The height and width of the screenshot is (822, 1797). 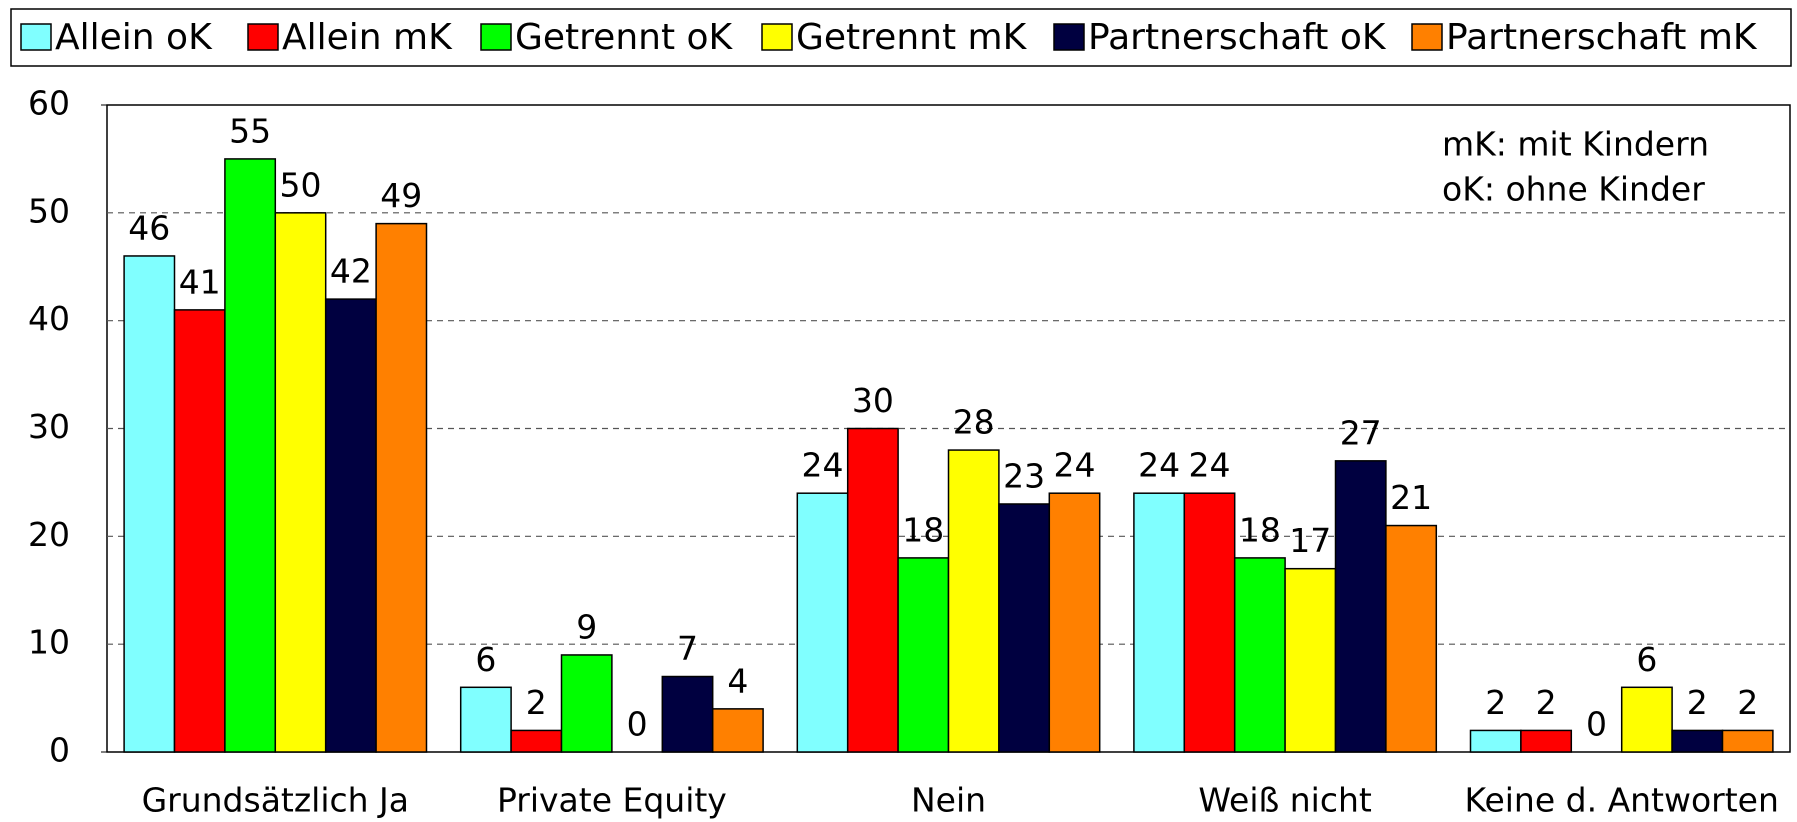 What do you see at coordinates (586, 626) in the screenshot?
I see `value-label: 9` at bounding box center [586, 626].